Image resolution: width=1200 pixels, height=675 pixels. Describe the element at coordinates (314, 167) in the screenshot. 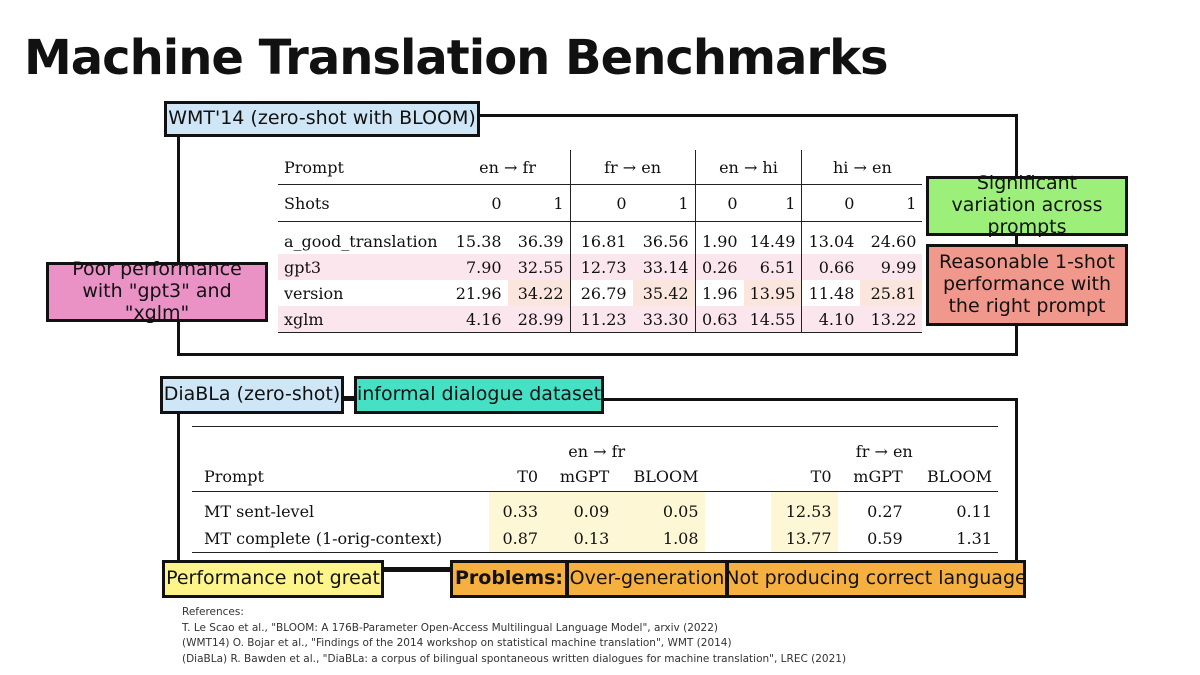

I see `wmt-header-prompt: Prompt` at that location.